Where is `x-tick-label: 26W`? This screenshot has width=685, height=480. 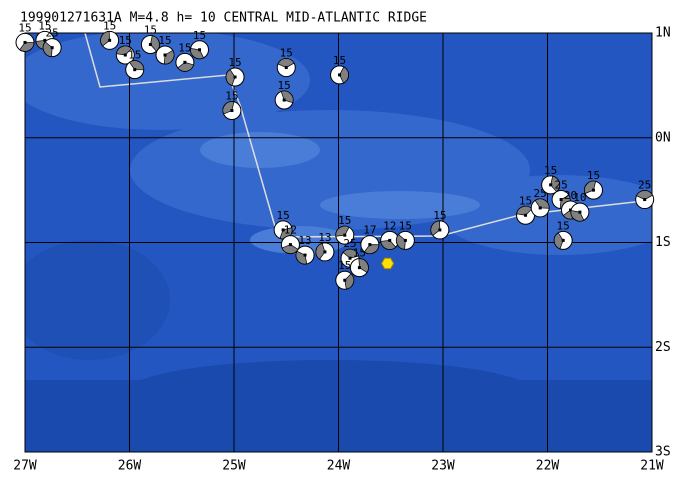
x-tick-label: 26W is located at coordinates (130, 466).